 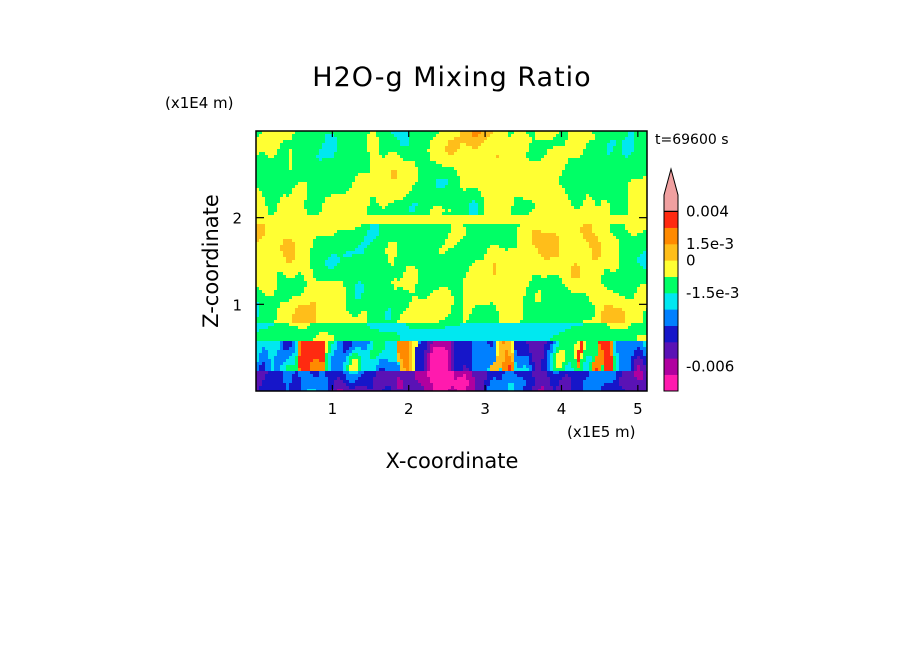 I want to click on time-label: t=69600 s, so click(x=692, y=140).